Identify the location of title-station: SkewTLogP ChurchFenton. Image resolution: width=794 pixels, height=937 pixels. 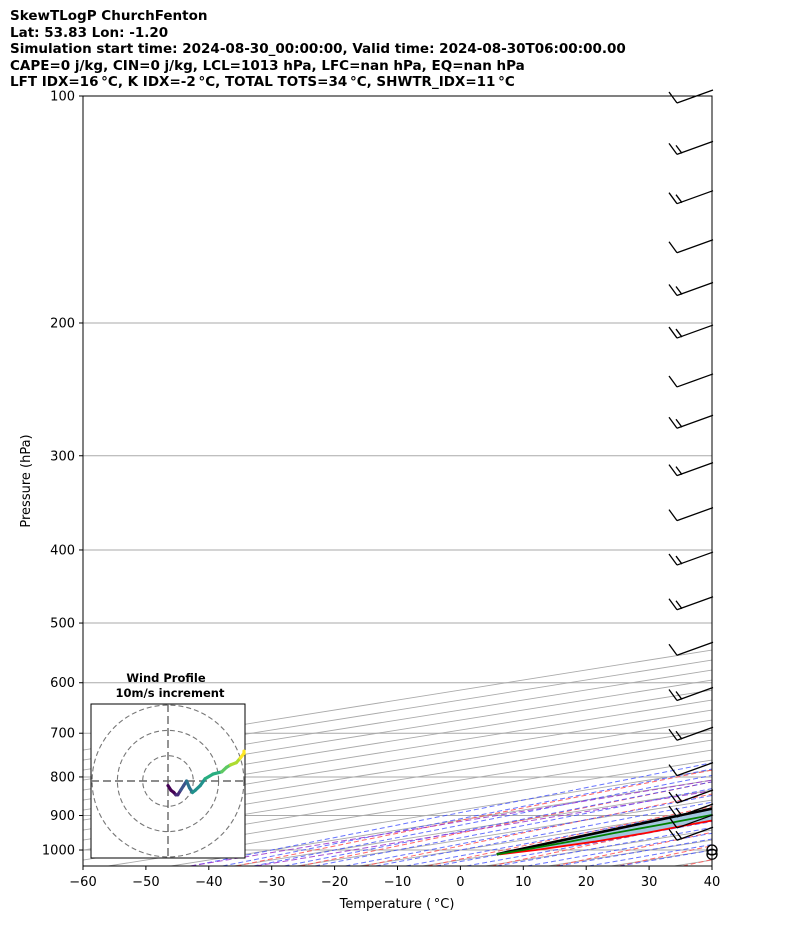
(109, 16).